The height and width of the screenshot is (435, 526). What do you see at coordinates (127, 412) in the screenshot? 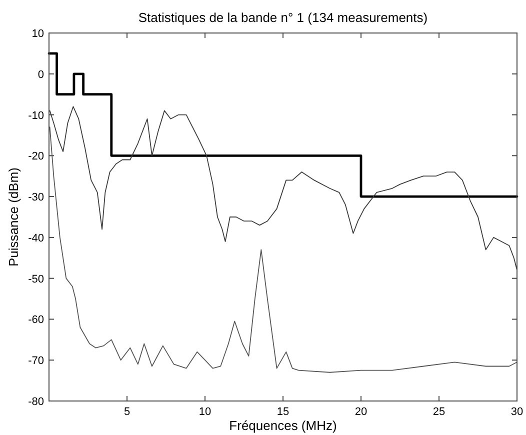
I see `x-tick-label: 5` at bounding box center [127, 412].